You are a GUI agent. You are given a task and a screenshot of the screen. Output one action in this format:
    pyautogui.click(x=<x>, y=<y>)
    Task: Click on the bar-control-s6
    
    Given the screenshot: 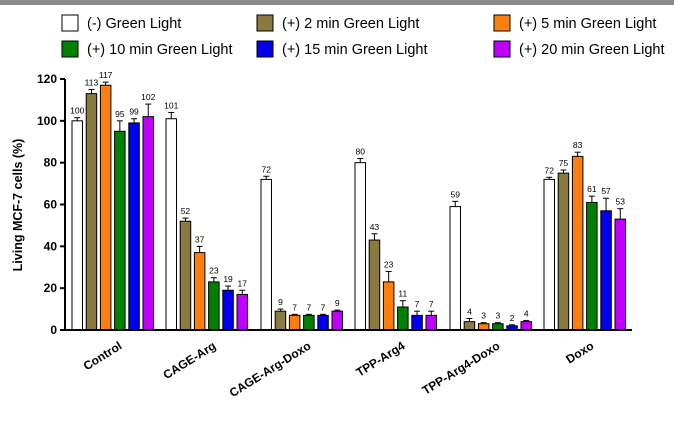 What is the action you would take?
    pyautogui.click(x=148, y=223)
    